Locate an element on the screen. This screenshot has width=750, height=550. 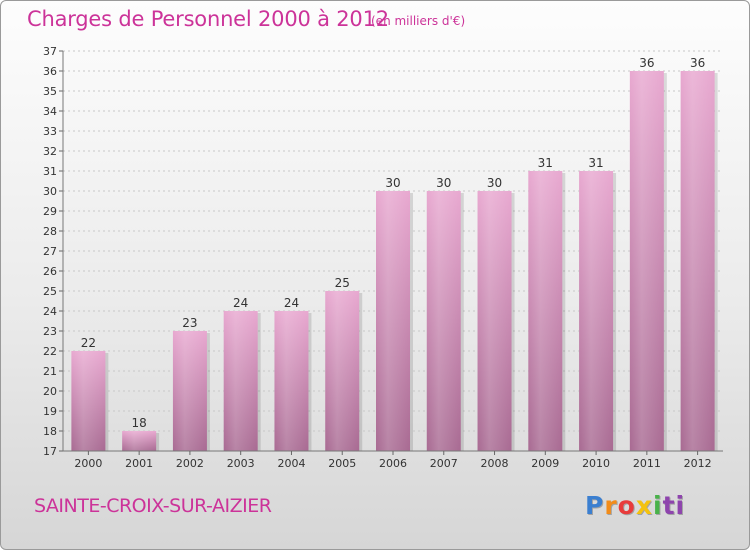
y-tick-label: 33 is located at coordinates (50, 131).